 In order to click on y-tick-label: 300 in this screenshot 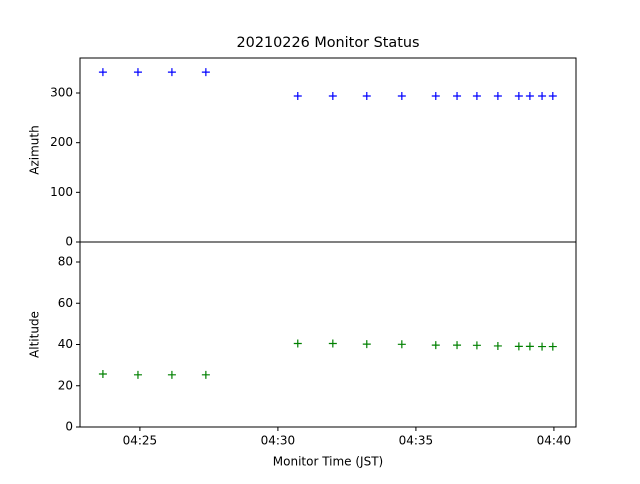, I will do `click(61, 93)`.